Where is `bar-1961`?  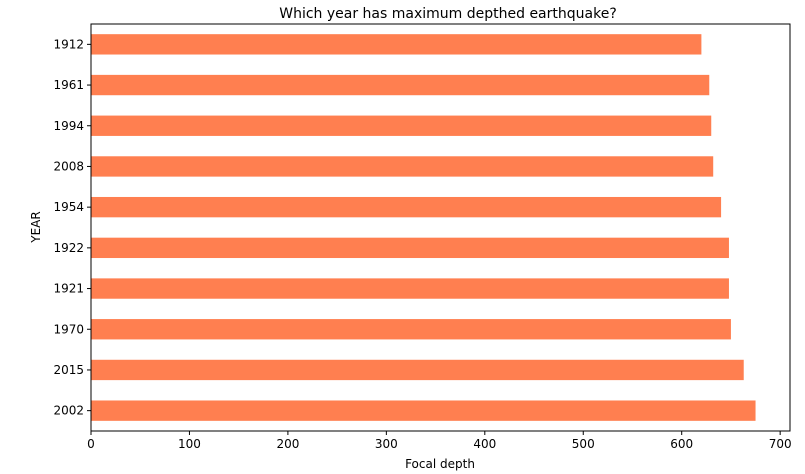
bar-1961 is located at coordinates (400, 85).